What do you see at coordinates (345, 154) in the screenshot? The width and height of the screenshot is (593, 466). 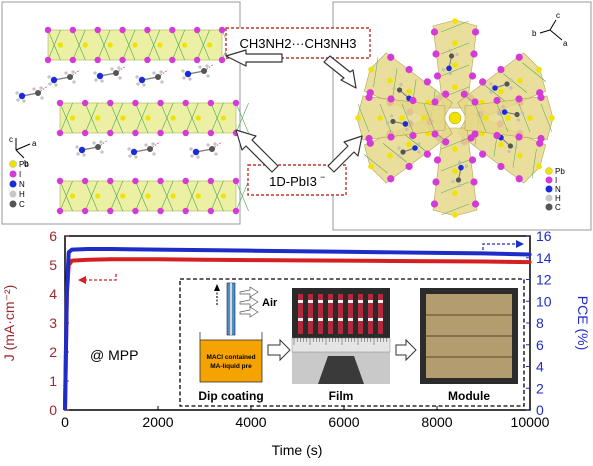 I see `arrow-to-right-chain` at bounding box center [345, 154].